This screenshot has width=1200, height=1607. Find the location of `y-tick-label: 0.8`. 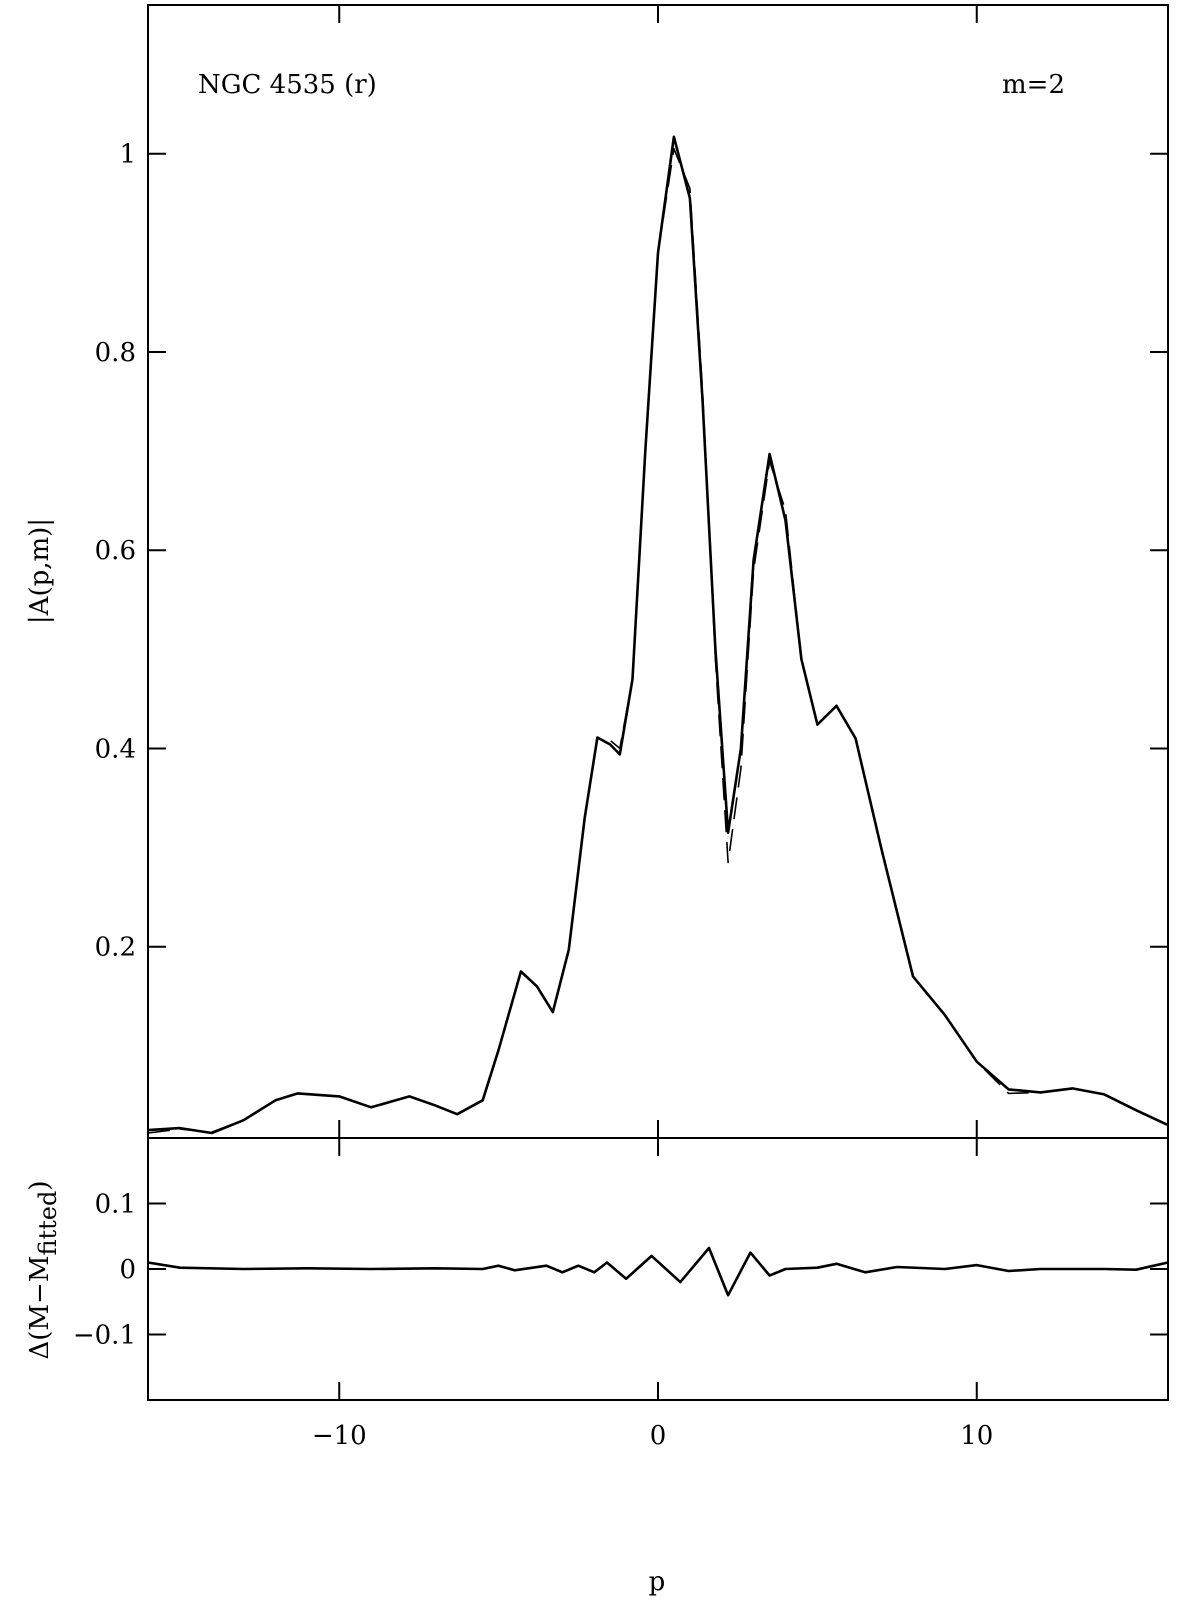

y-tick-label: 0.8 is located at coordinates (115, 353).